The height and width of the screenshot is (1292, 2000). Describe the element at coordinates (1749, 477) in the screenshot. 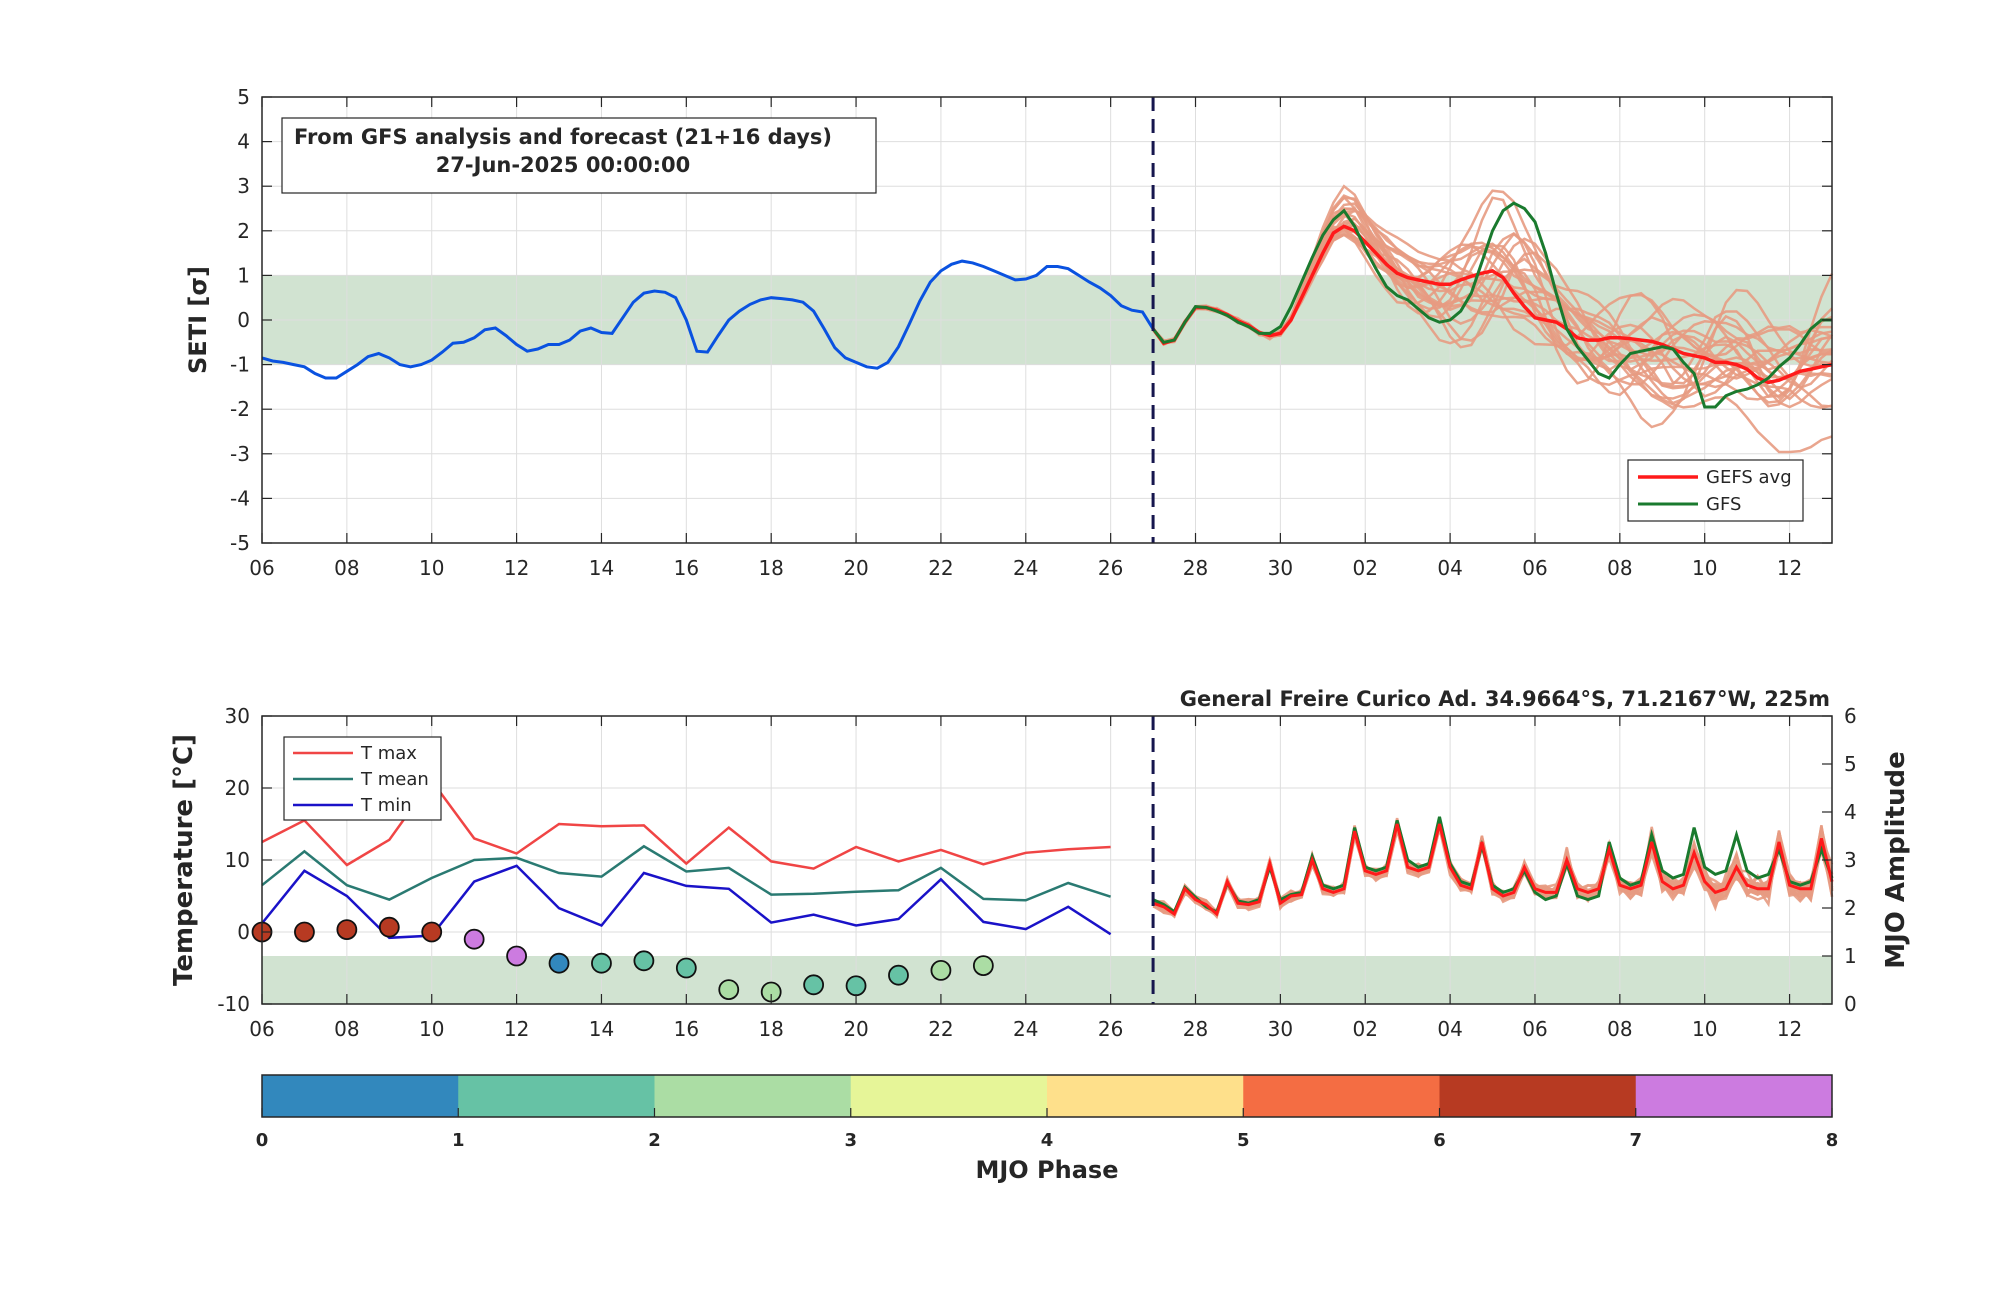

I see `legend-gefs-label: GEFS avg` at that location.